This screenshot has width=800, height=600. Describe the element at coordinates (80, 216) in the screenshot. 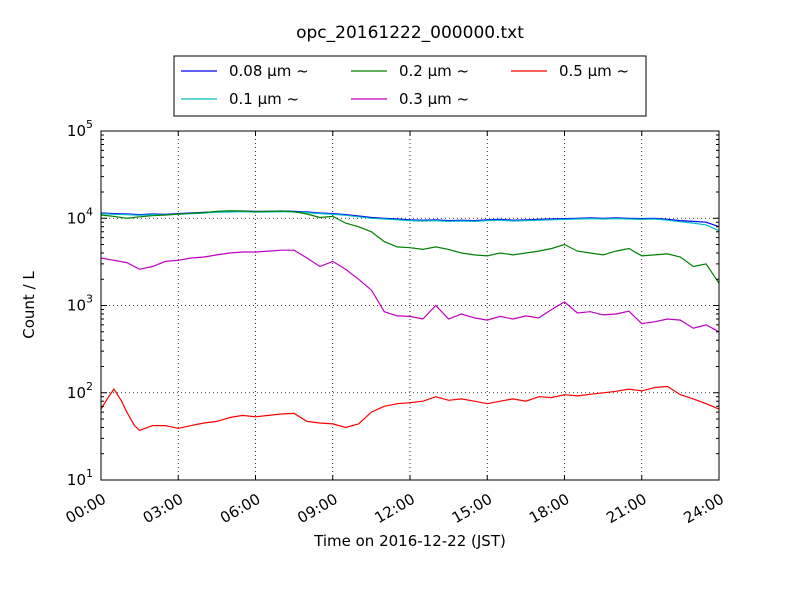

I see `y-tick-label: 10⁴` at that location.